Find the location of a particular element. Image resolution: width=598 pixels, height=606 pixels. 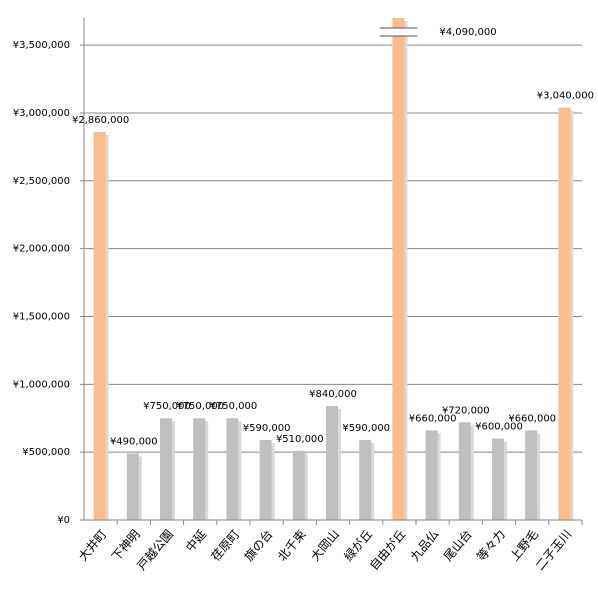

y-tick-label: ¥2,000,000 is located at coordinates (41, 249).